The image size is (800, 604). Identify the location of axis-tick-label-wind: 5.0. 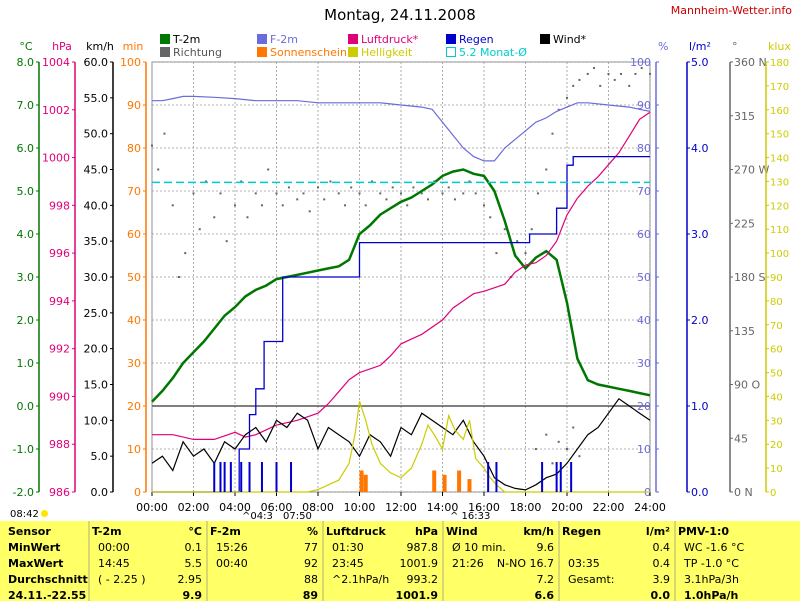
(100, 456).